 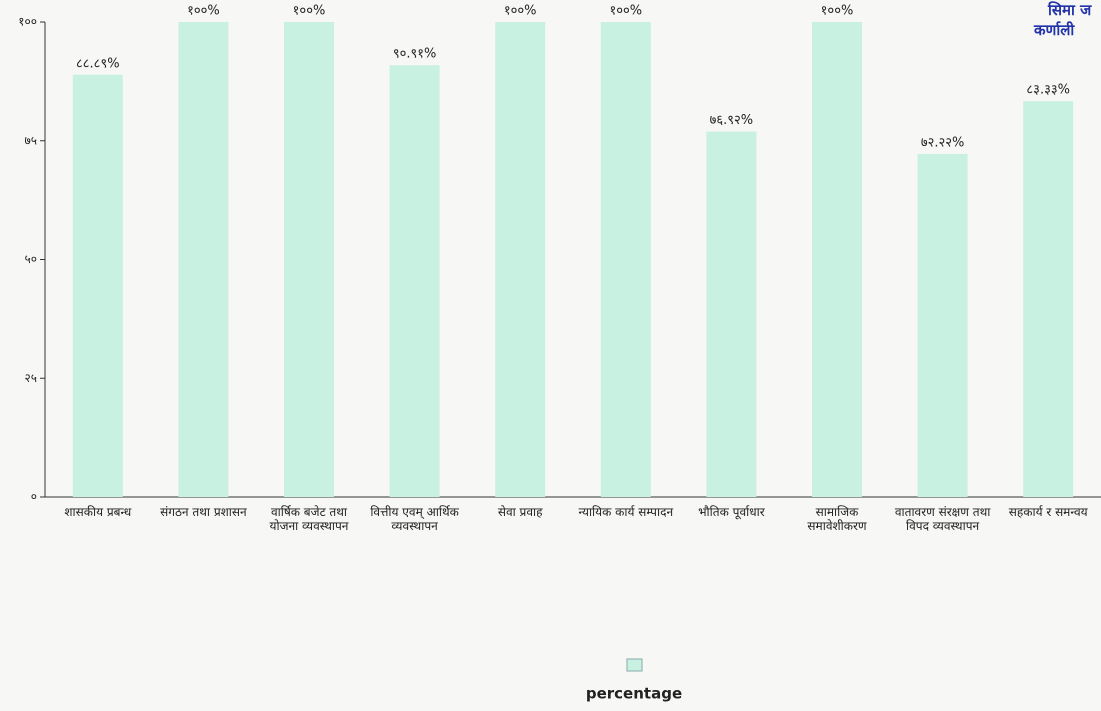 What do you see at coordinates (31, 378) in the screenshot?
I see `y-tick-label: २५` at bounding box center [31, 378].